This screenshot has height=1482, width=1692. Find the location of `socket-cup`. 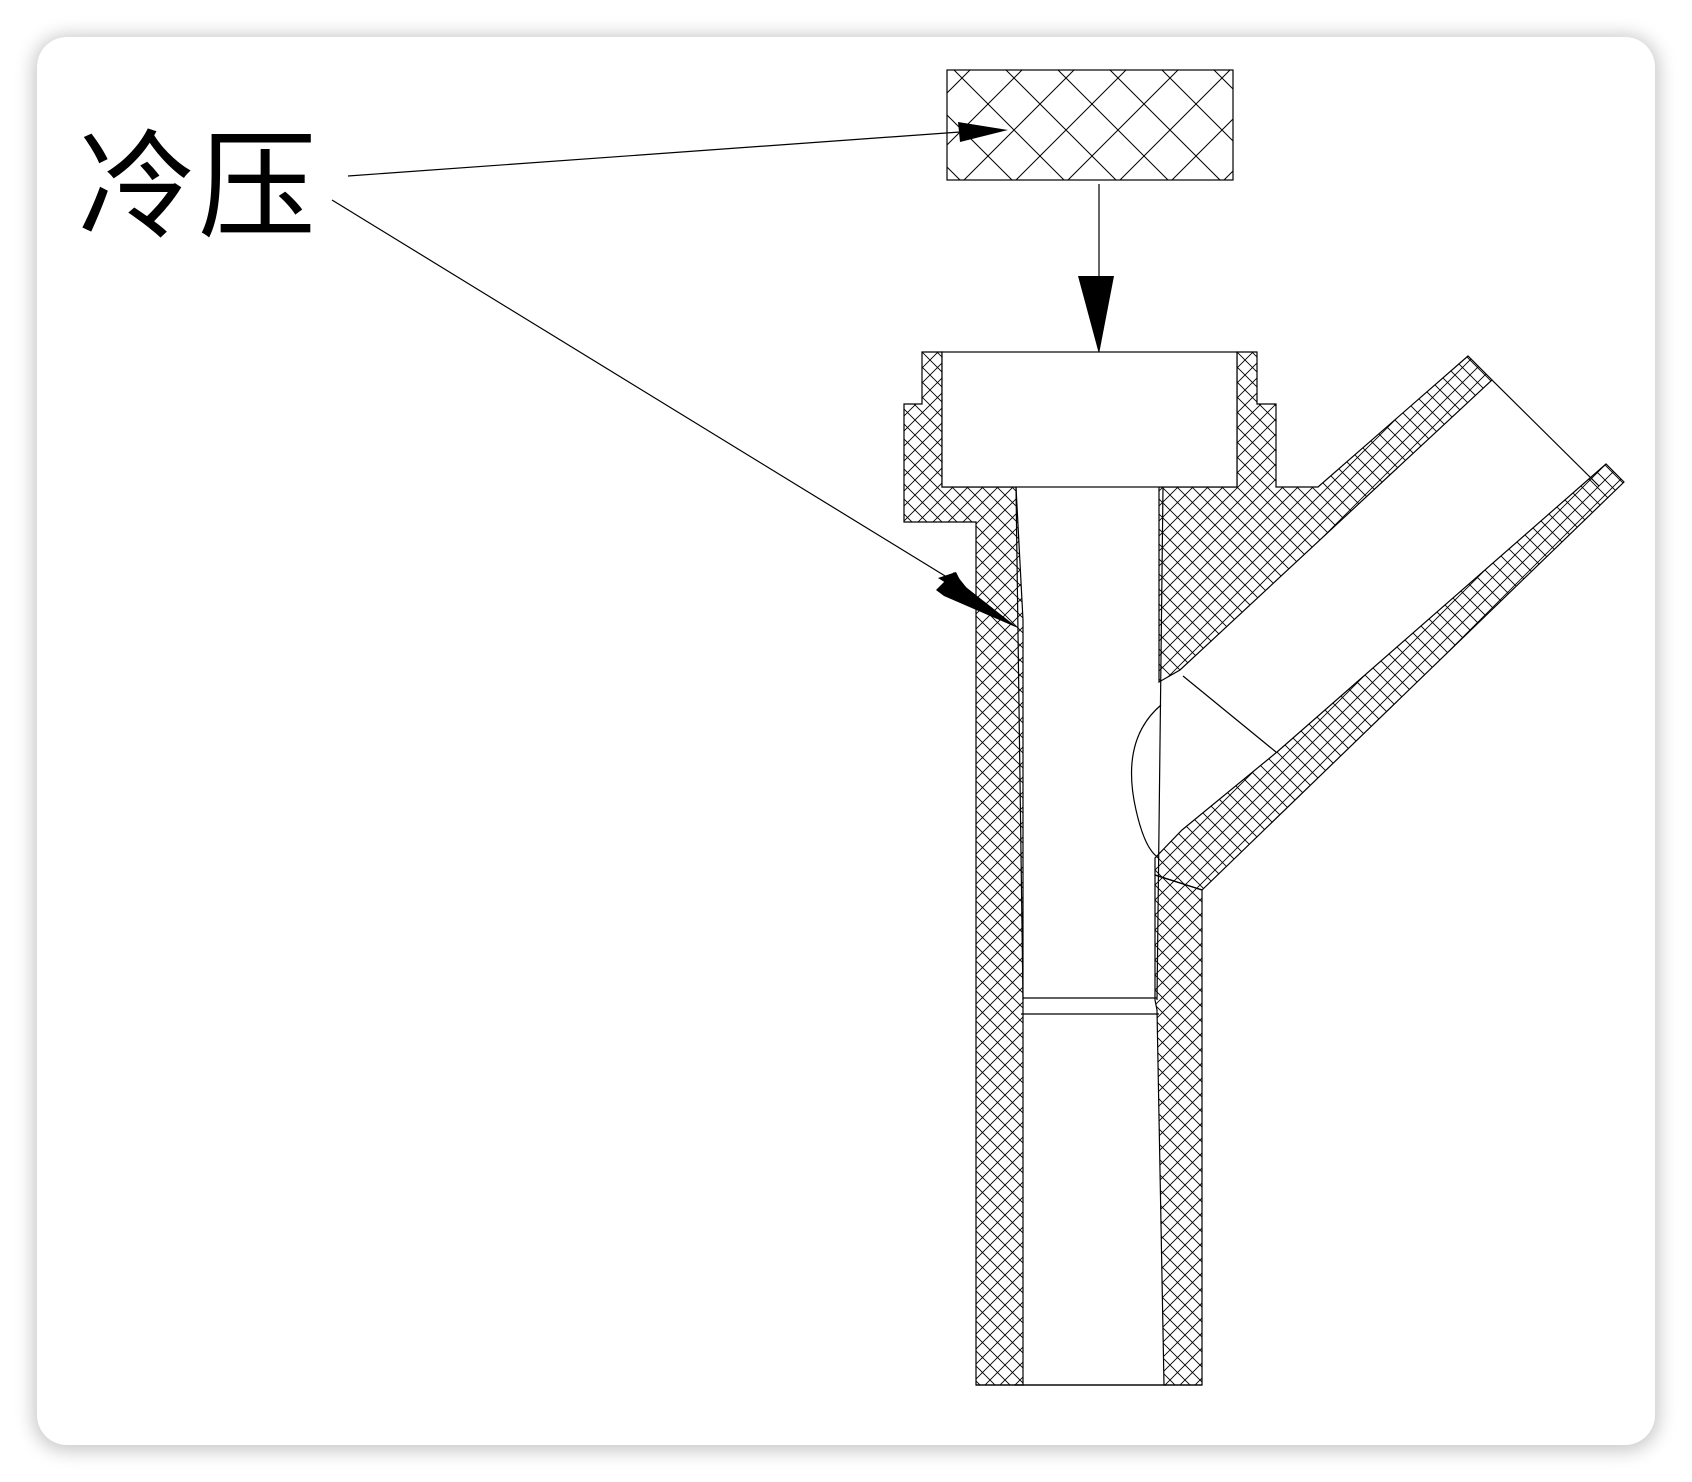

socket-cup is located at coordinates (1089, 419).